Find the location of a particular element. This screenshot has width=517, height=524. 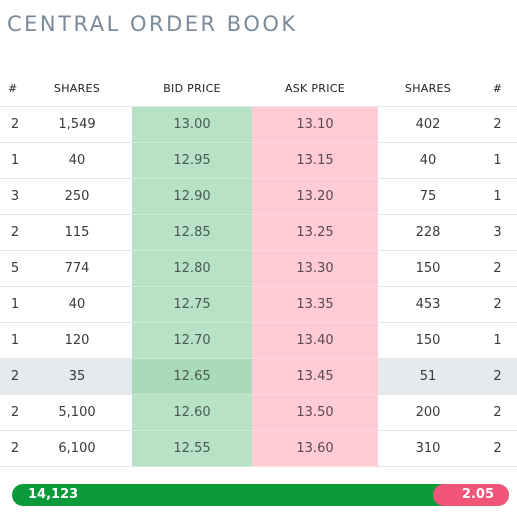

ask-price-cell: 13.45 is located at coordinates (315, 376).